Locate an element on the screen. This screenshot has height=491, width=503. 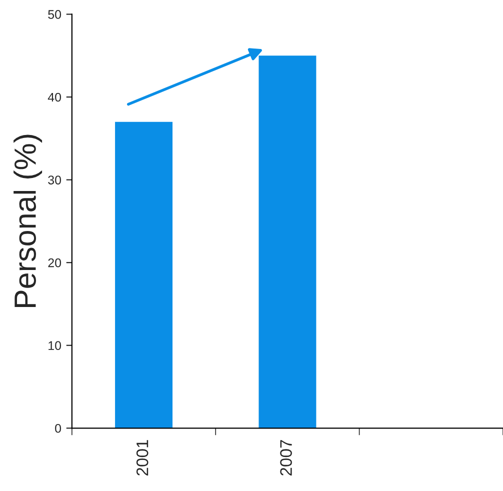
x-tick-label: 2007 is located at coordinates (286, 458).